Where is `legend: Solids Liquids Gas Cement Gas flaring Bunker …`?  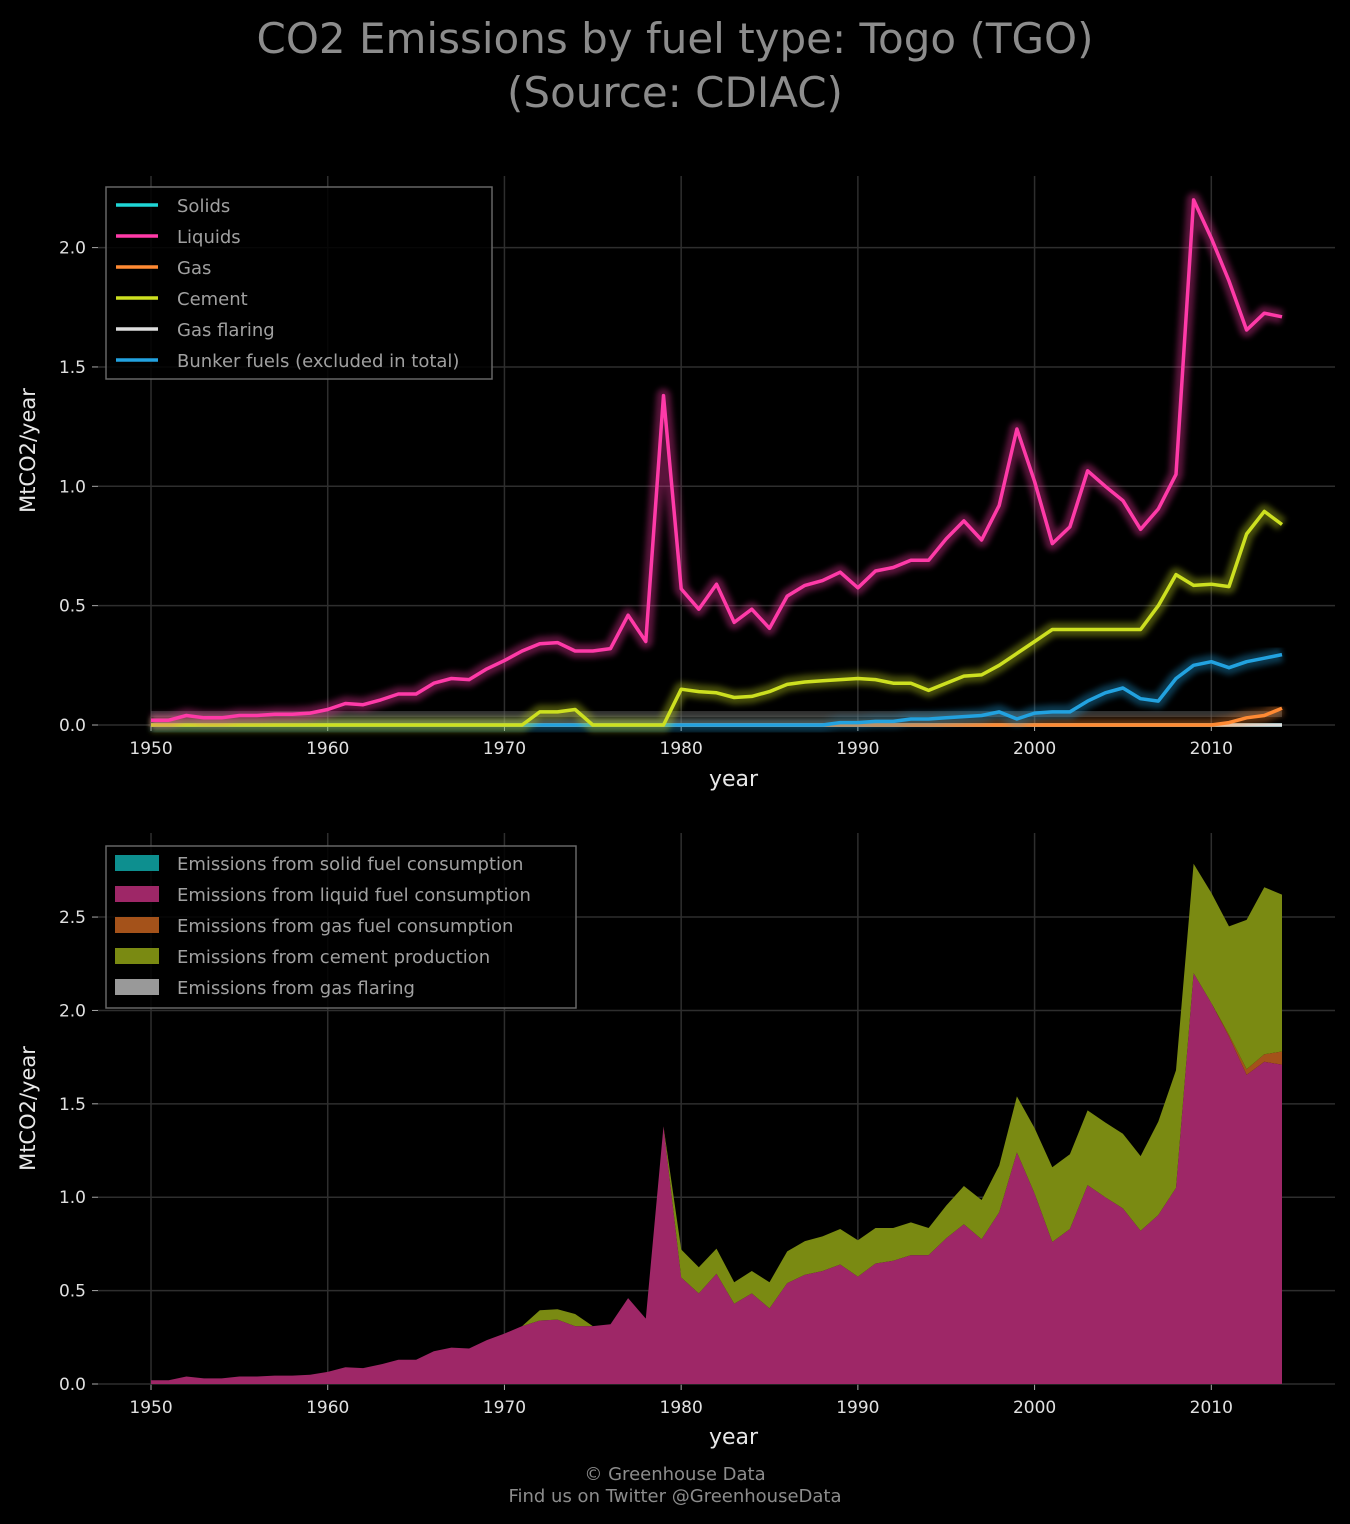
legend: Solids Liquids Gas Cement Gas flaring Bunker … is located at coordinates (299, 283).